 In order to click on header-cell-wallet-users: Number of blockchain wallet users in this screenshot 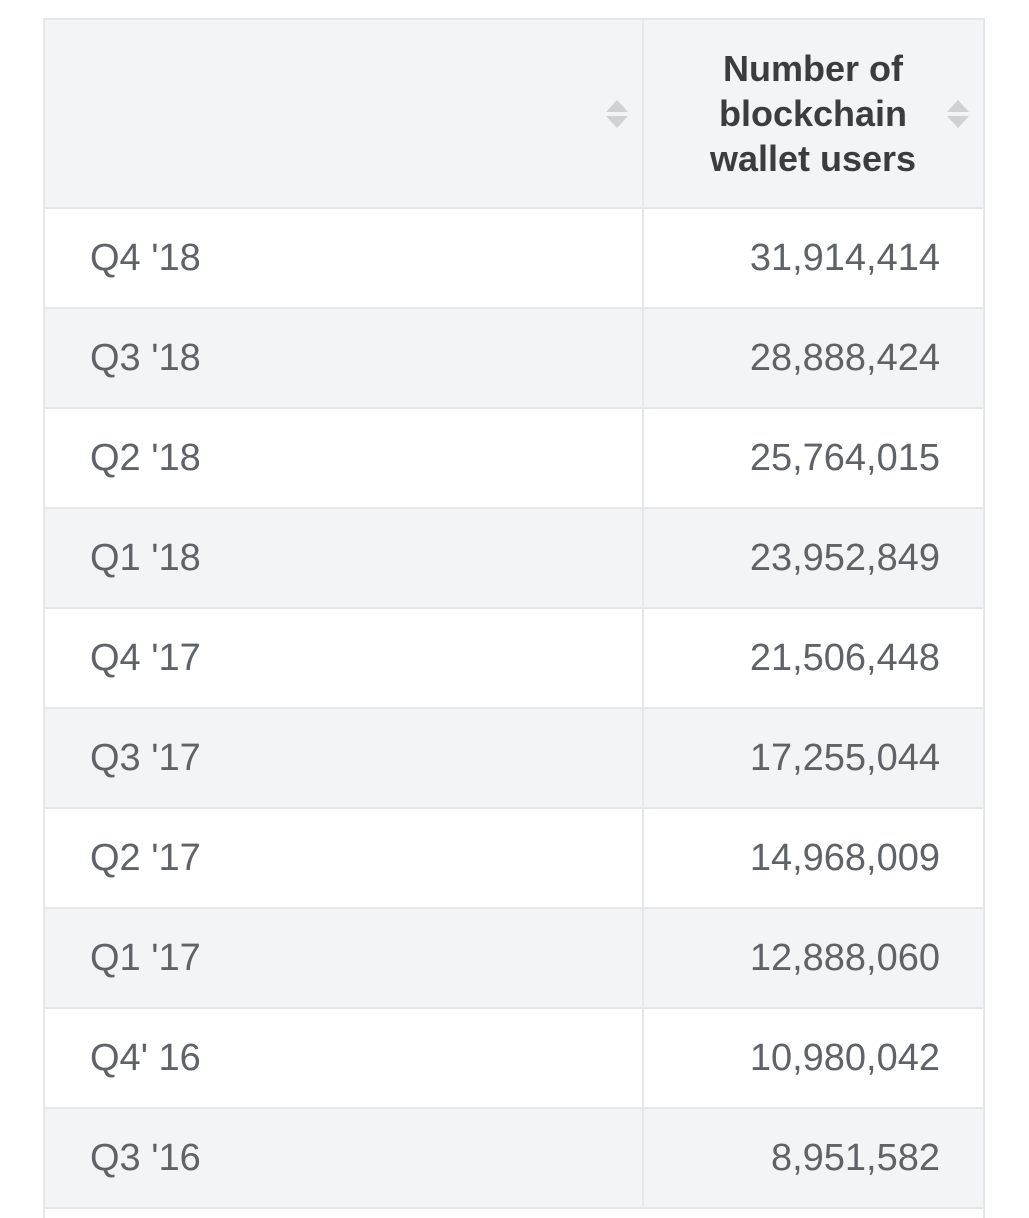, I will do `click(812, 114)`.